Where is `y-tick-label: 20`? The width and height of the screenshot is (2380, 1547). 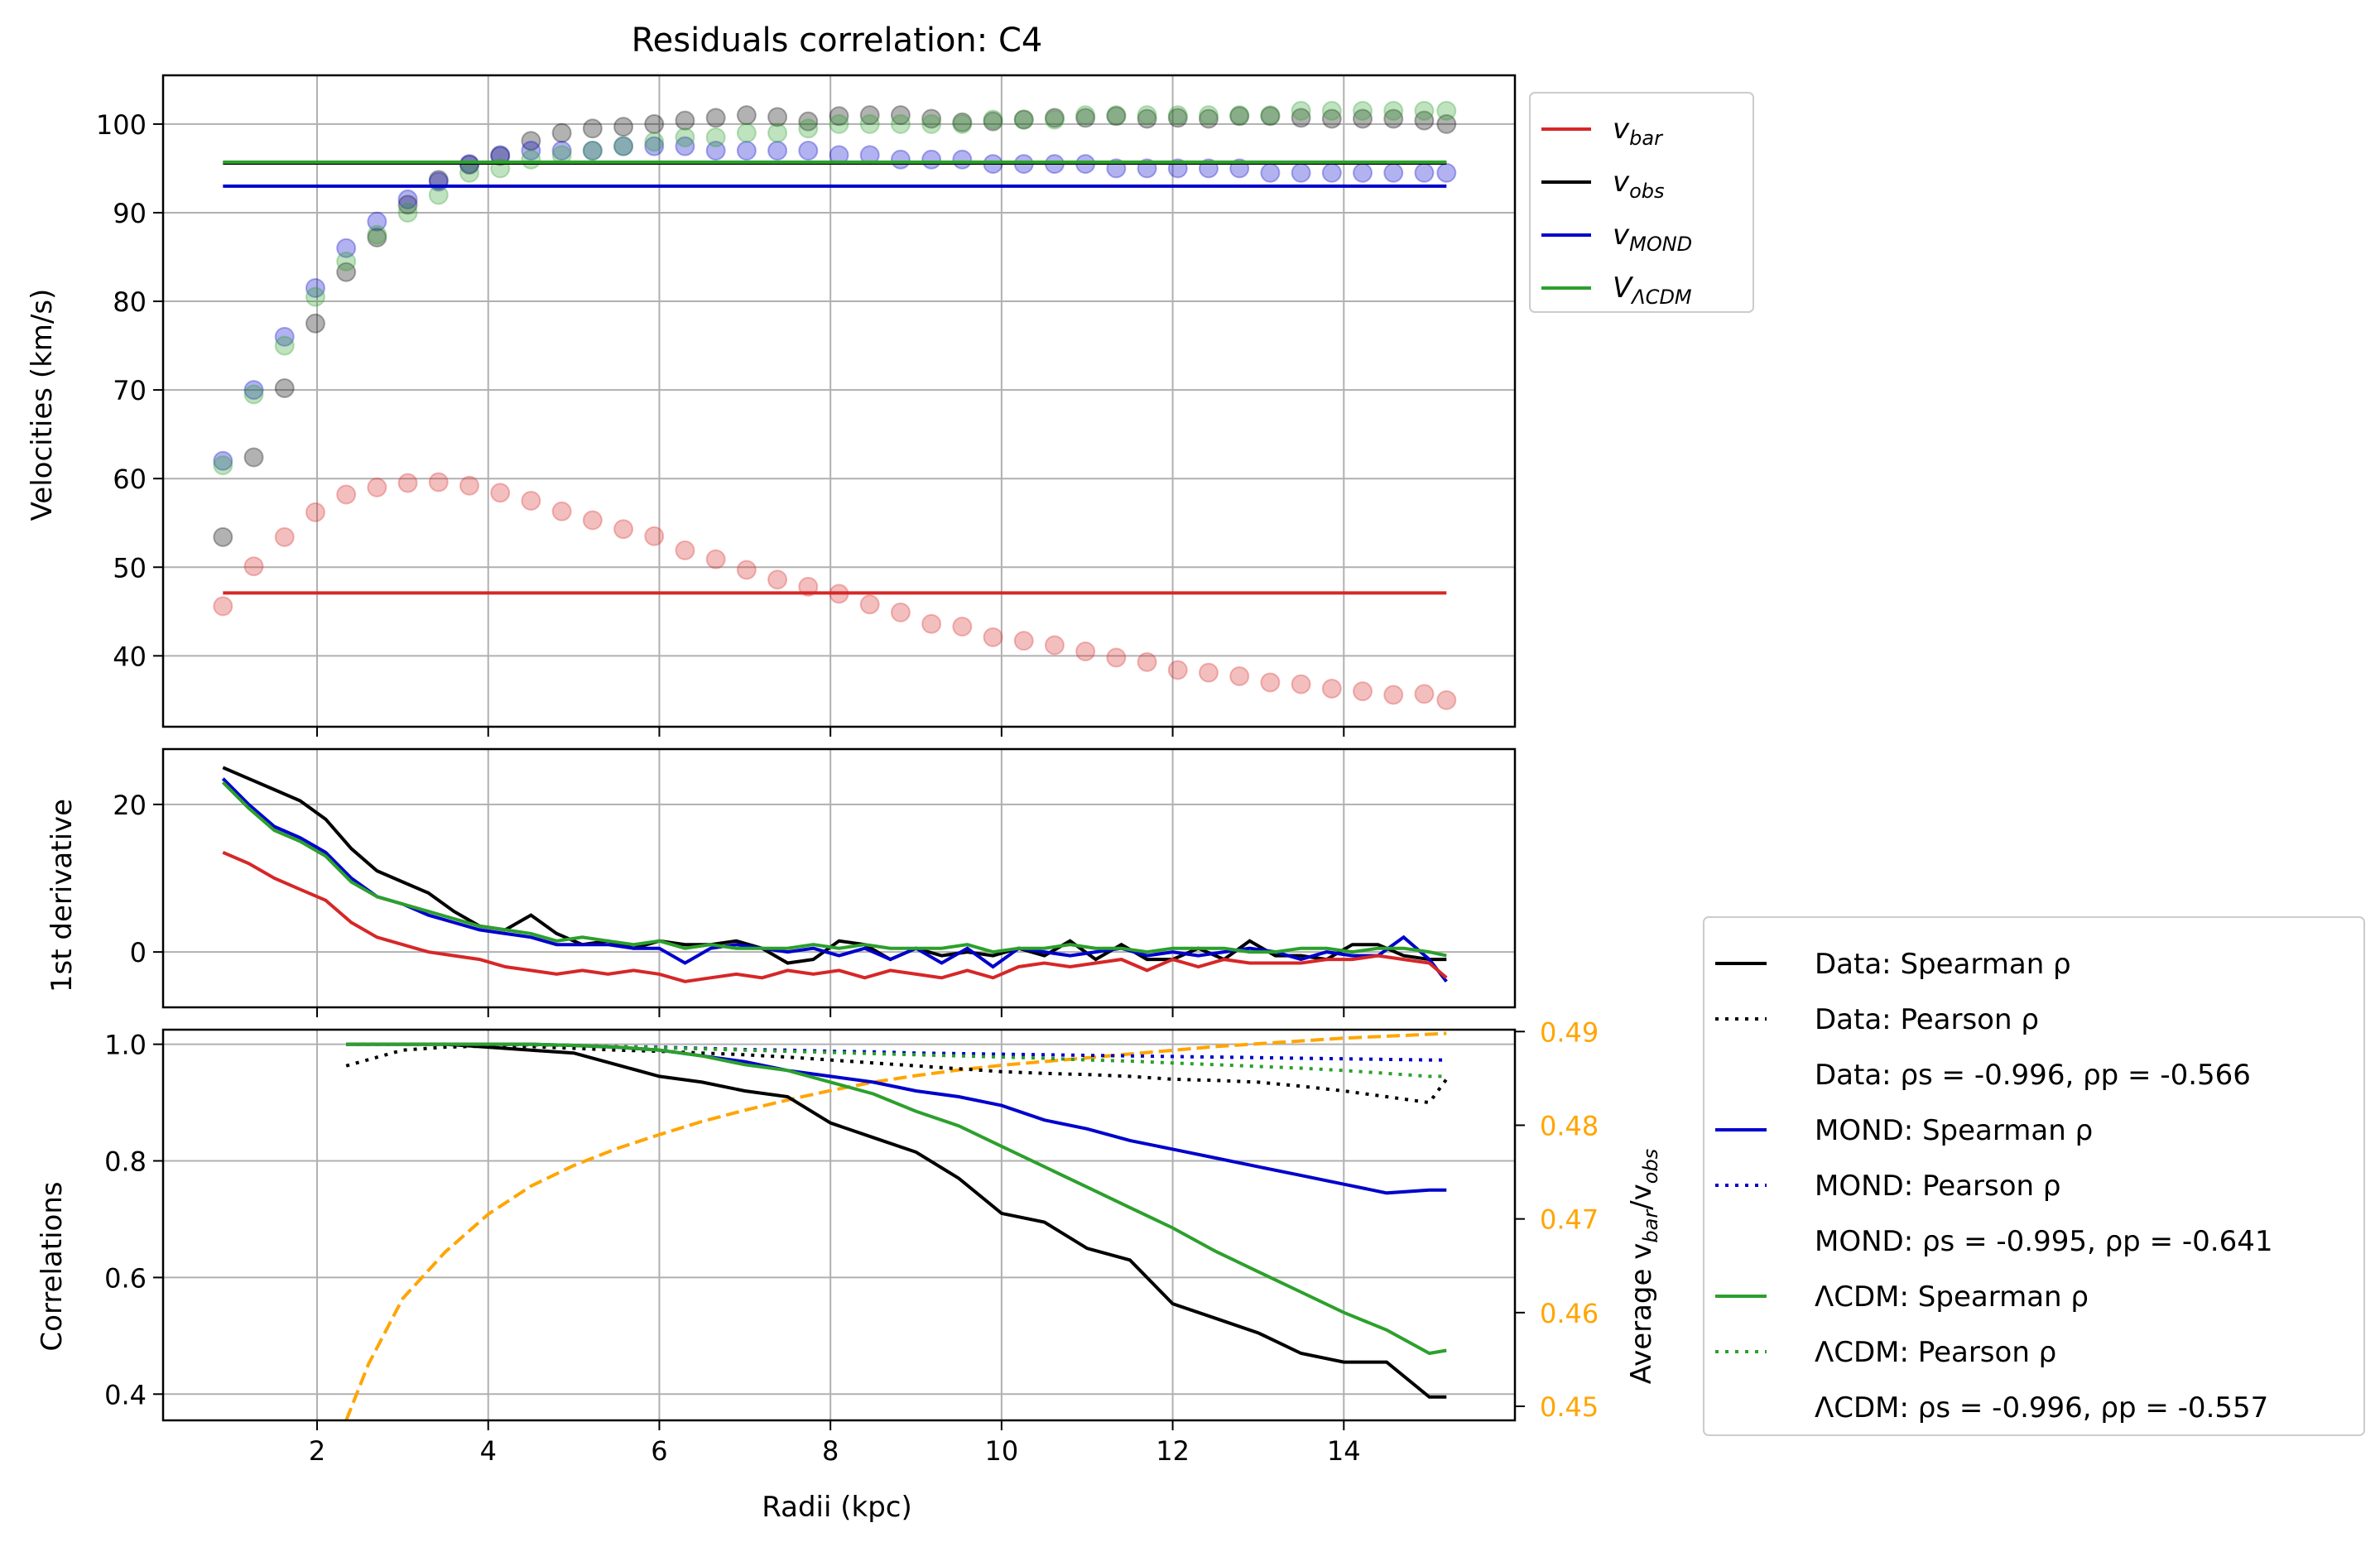 y-tick-label: 20 is located at coordinates (130, 805).